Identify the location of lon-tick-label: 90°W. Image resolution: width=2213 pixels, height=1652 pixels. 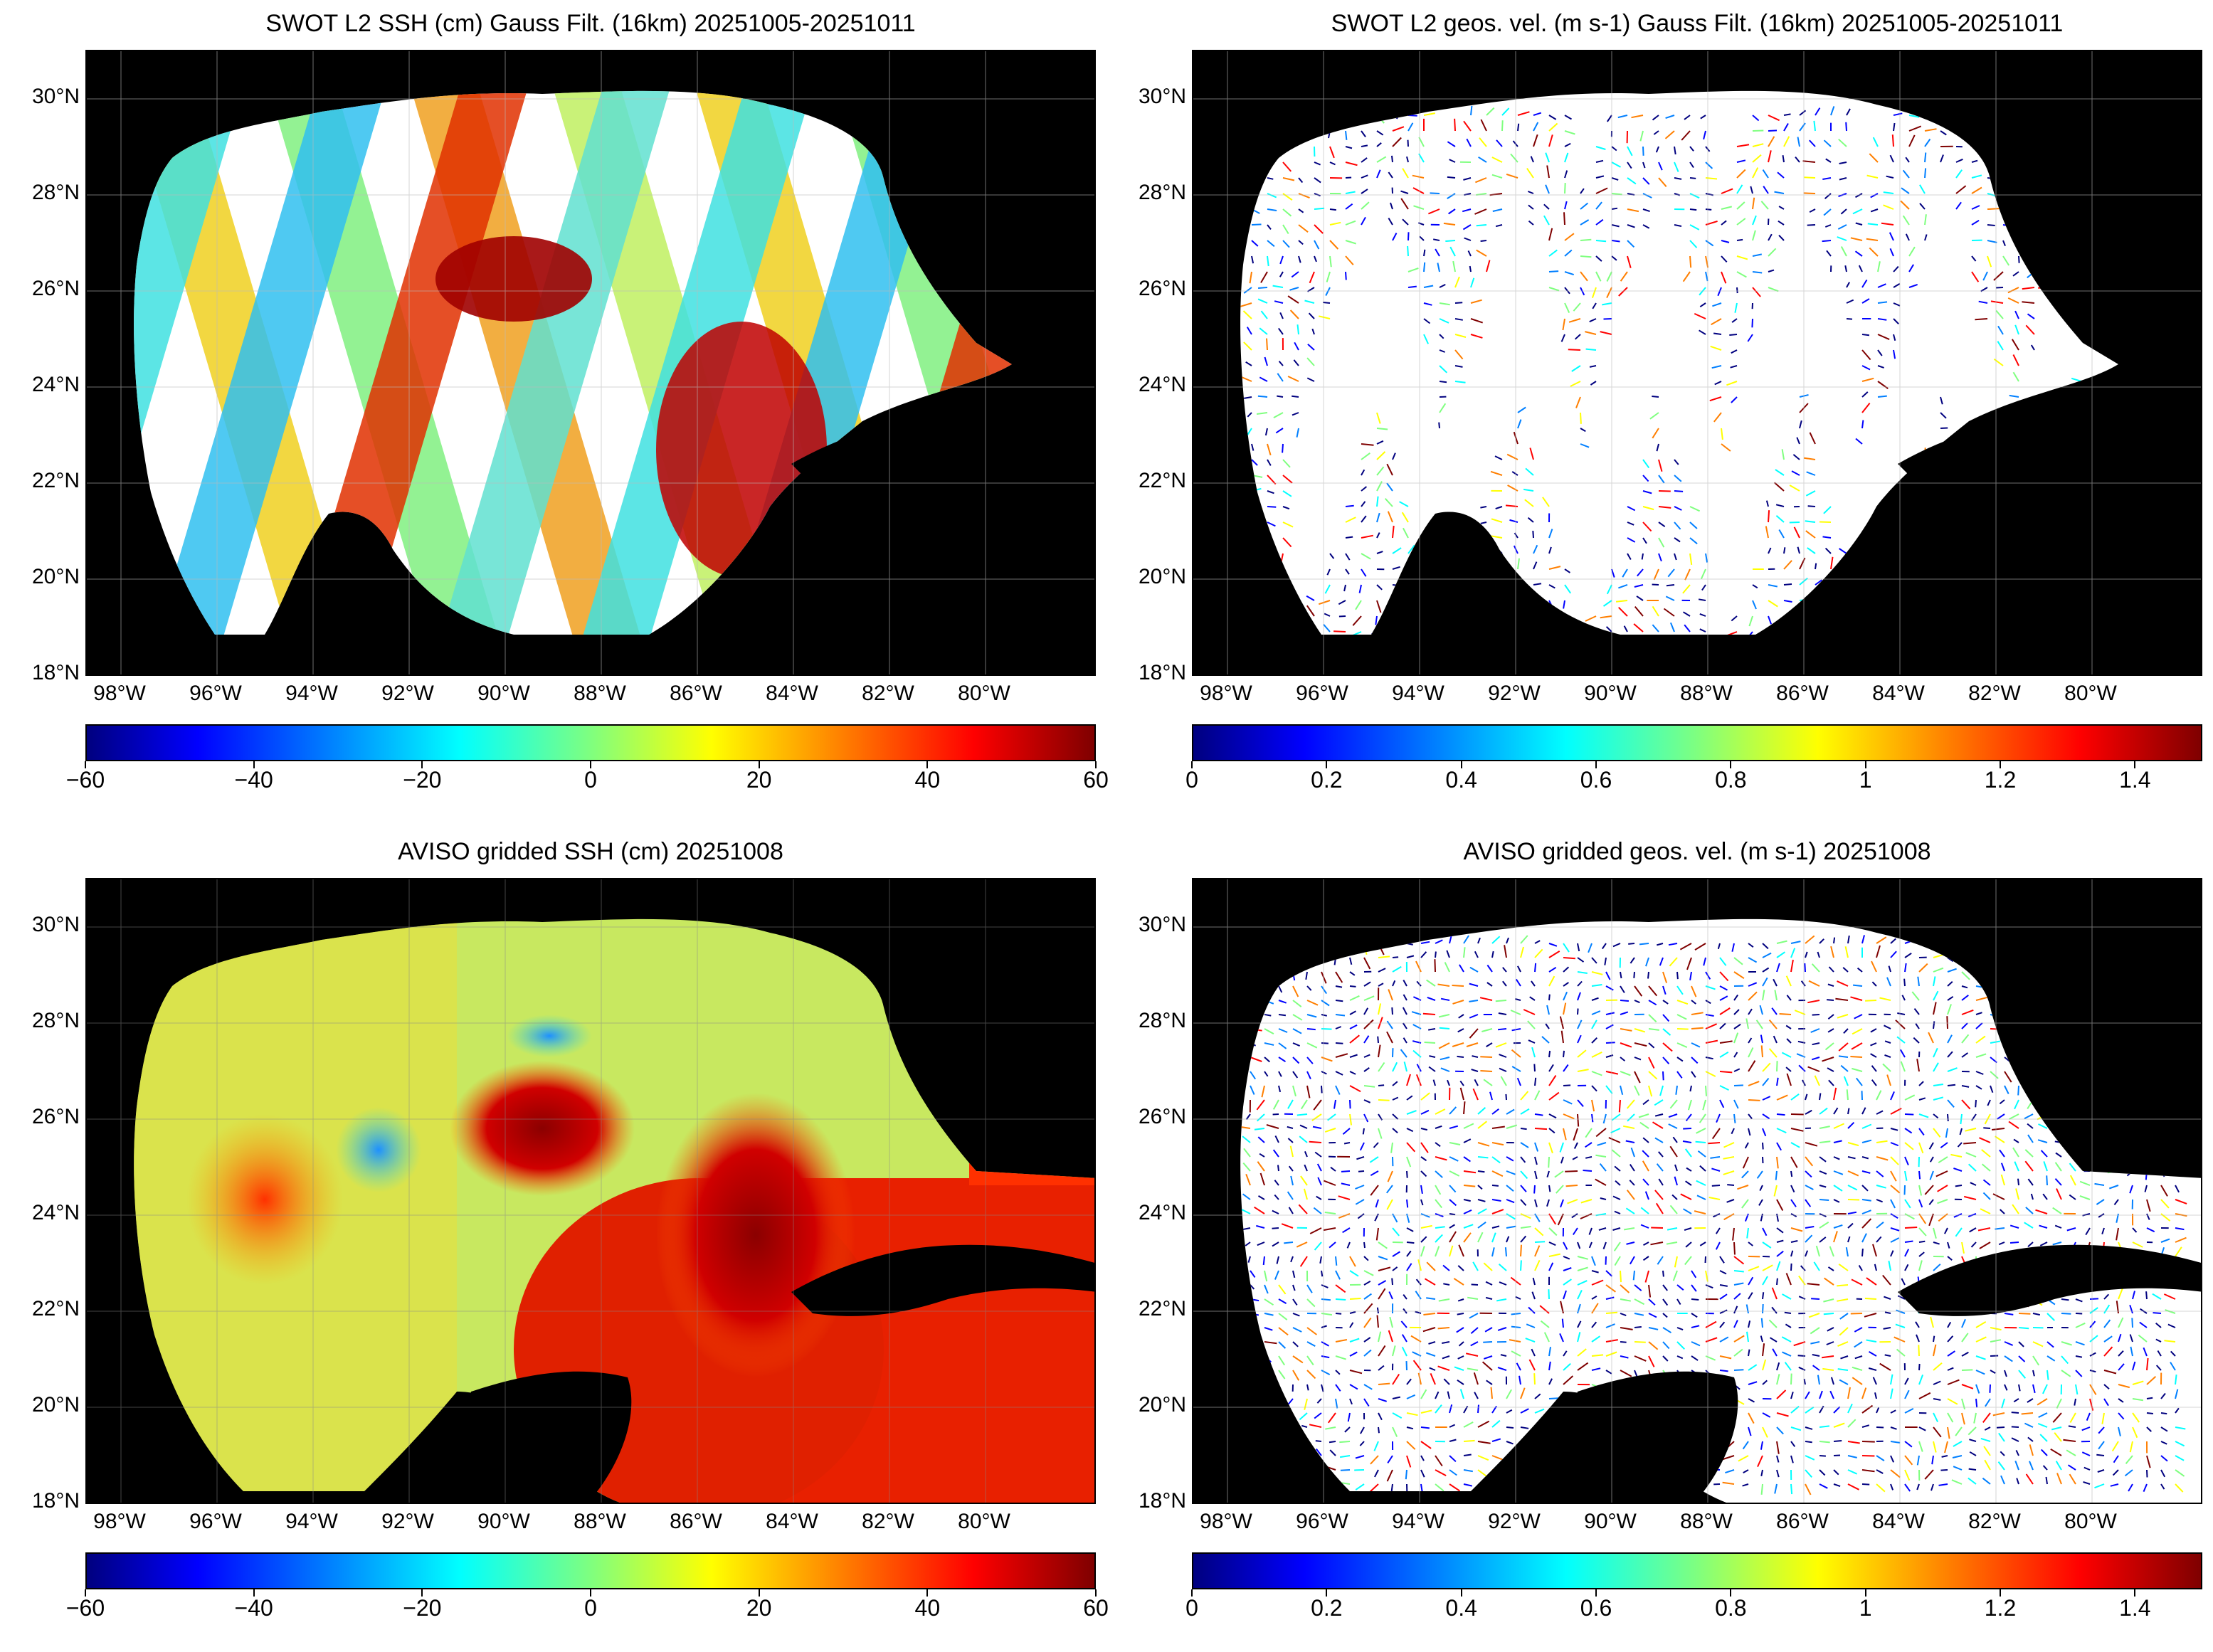
(1610, 1521).